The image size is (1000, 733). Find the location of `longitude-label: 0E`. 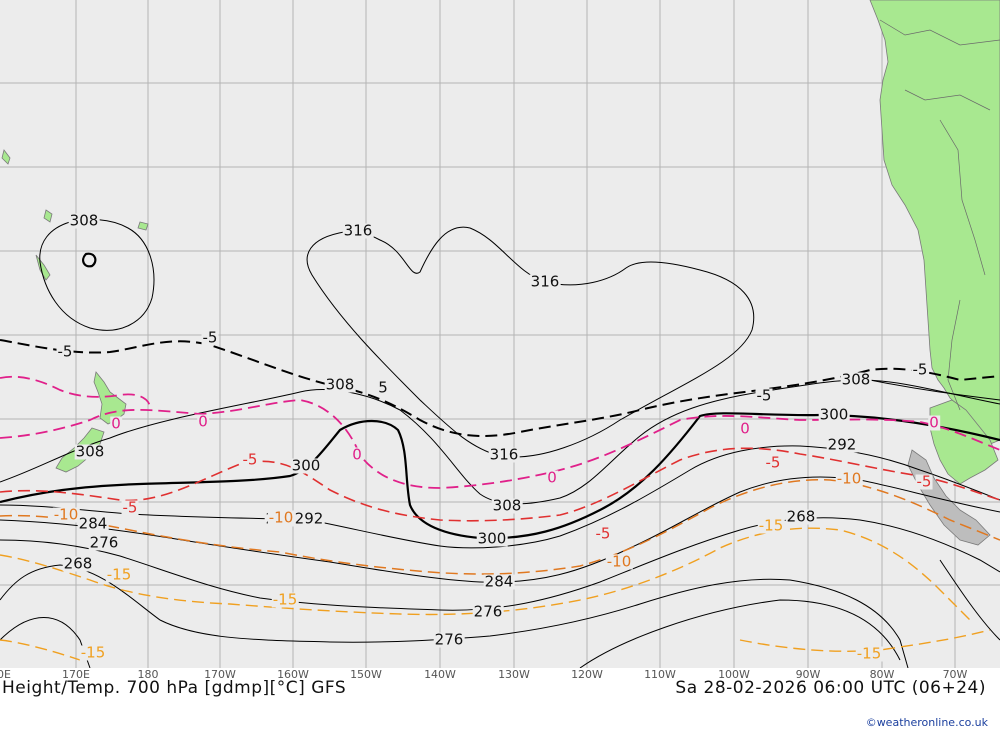

longitude-label: 0E is located at coordinates (5, 674).